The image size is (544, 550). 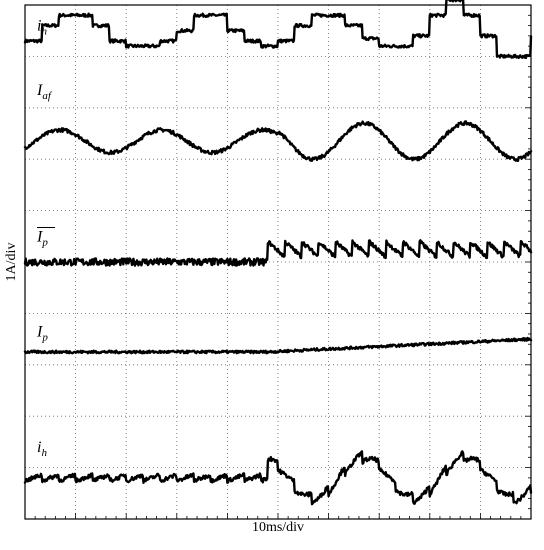 What do you see at coordinates (42, 28) in the screenshot?
I see `trace-label-0: ih` at bounding box center [42, 28].